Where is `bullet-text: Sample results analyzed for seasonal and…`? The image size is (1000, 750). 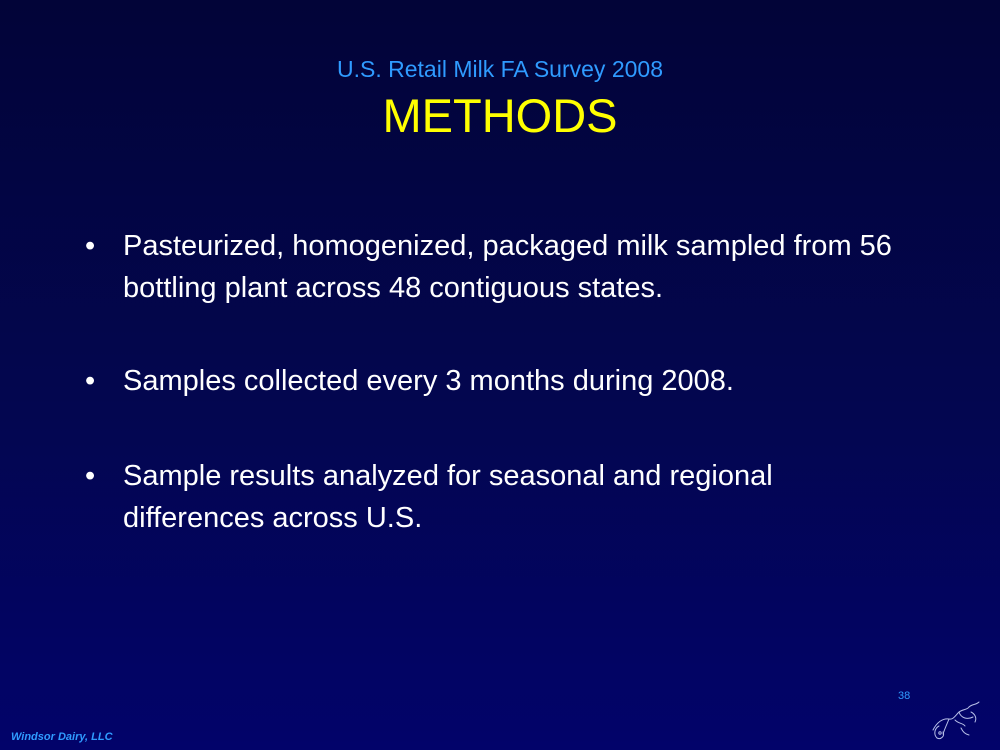
bullet-text: Sample results analyzed for seasonal and… is located at coordinates (448, 497).